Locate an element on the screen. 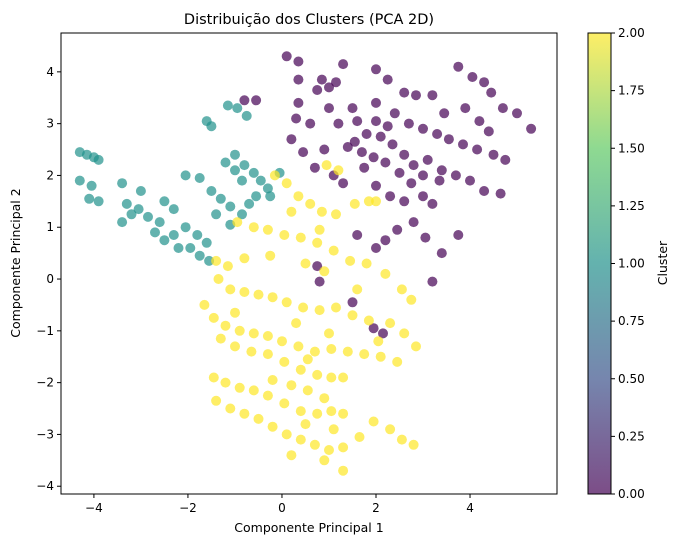  colorbar-tick-label: 0.25 is located at coordinates (631, 436).